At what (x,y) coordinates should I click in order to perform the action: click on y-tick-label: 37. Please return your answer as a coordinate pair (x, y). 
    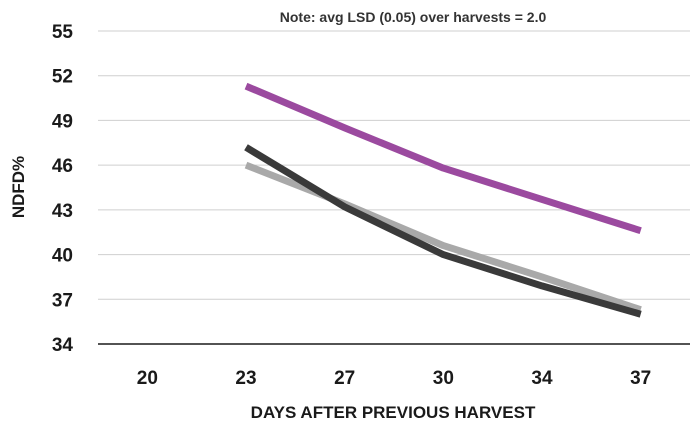
    Looking at the image, I should click on (62, 300).